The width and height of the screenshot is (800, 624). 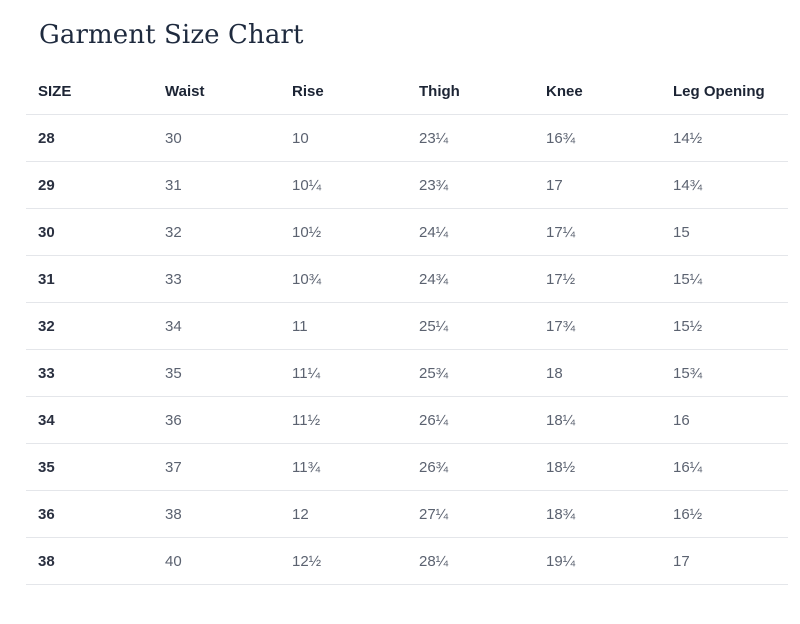 I want to click on table-row: 28 30 10 23¼ 16¾ 14½, so click(x=407, y=138).